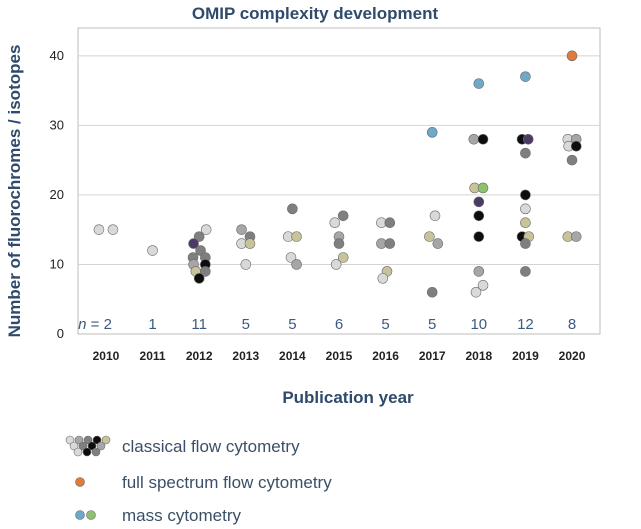  Describe the element at coordinates (57, 124) in the screenshot. I see `y-tick-30: 30` at that location.